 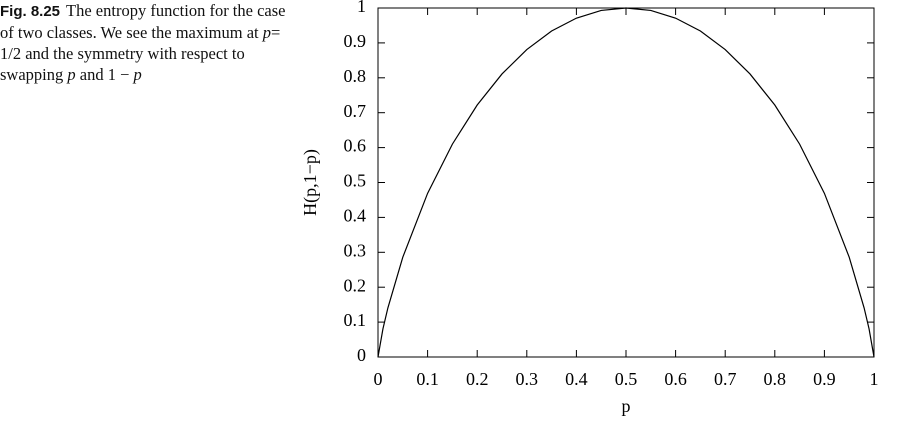 What do you see at coordinates (427, 379) in the screenshot?
I see `x-tick-label: 0.1` at bounding box center [427, 379].